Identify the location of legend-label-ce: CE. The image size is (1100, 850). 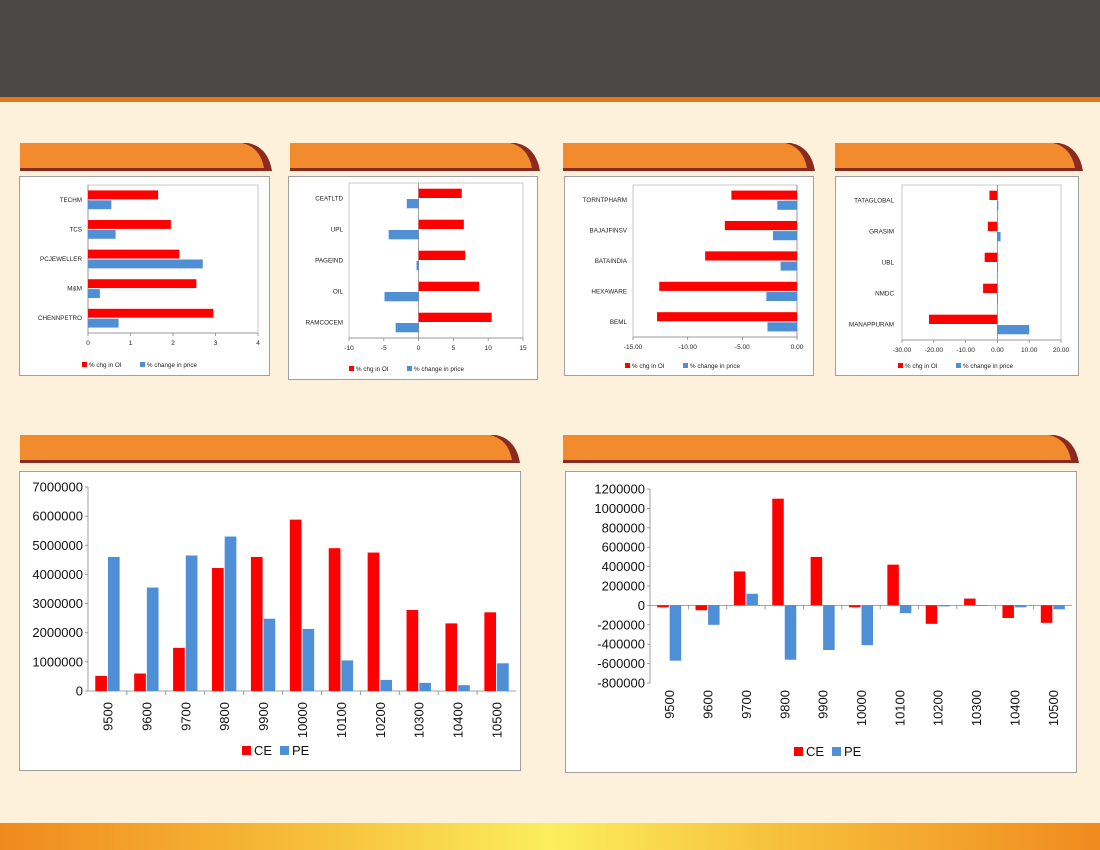
(263, 750).